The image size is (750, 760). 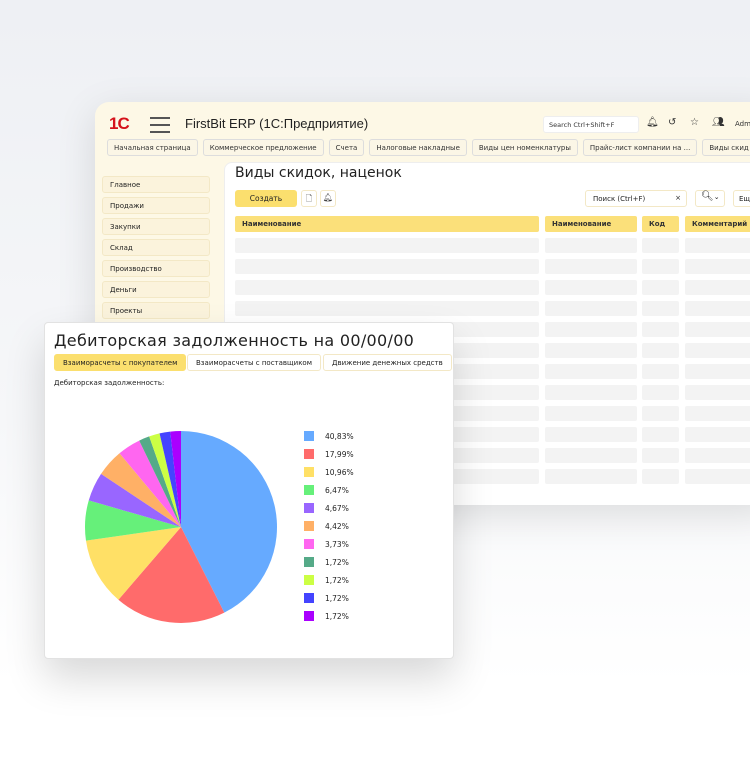 What do you see at coordinates (717, 224) in the screenshot?
I see `column-header: Комментарий` at bounding box center [717, 224].